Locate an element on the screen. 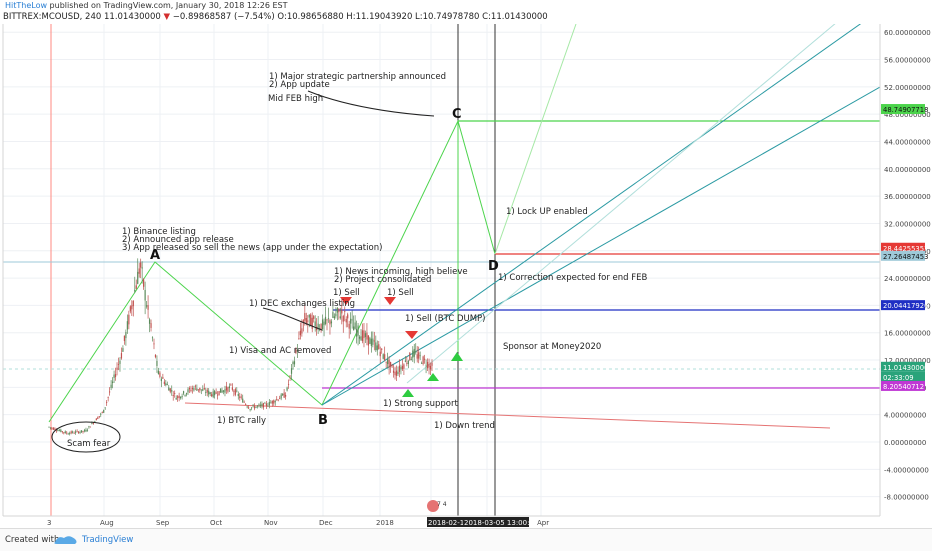 The width and height of the screenshot is (932, 551). level-label: 20.04417926 is located at coordinates (905, 306).